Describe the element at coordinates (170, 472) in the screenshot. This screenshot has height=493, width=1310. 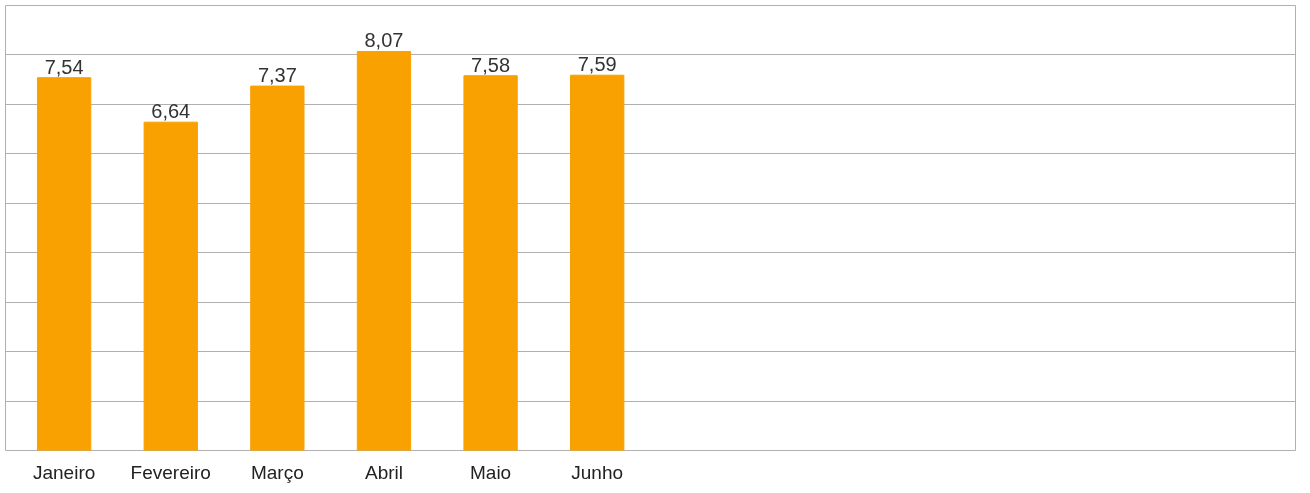
I see `x-tick-label: Fevereiro` at that location.